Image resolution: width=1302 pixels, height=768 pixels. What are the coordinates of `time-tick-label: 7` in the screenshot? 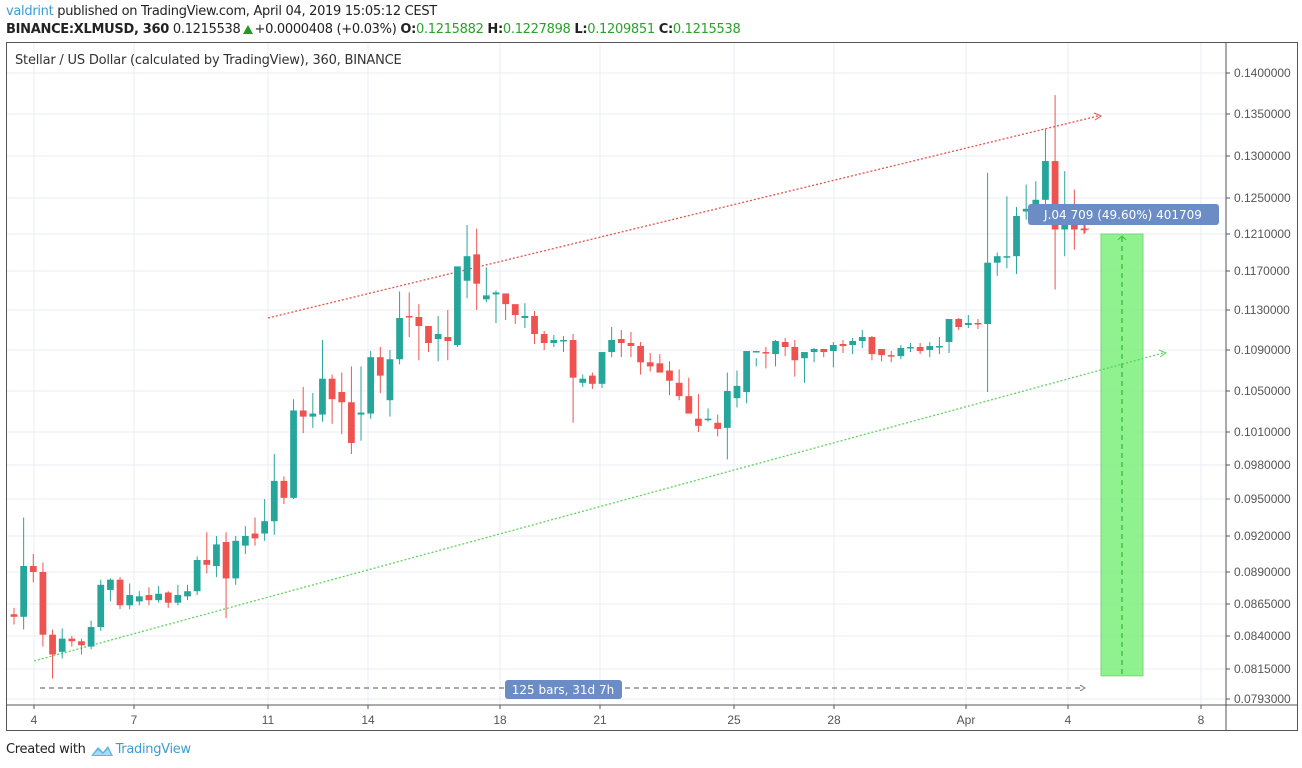 It's located at (134, 720).